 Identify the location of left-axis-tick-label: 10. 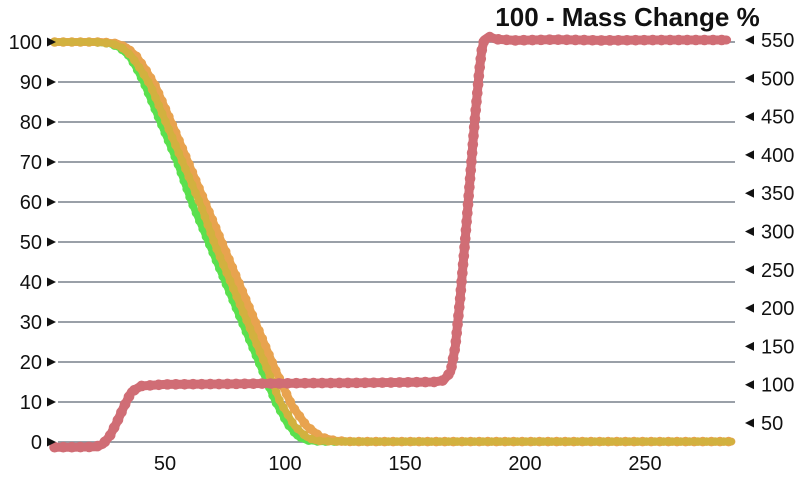
(31, 403).